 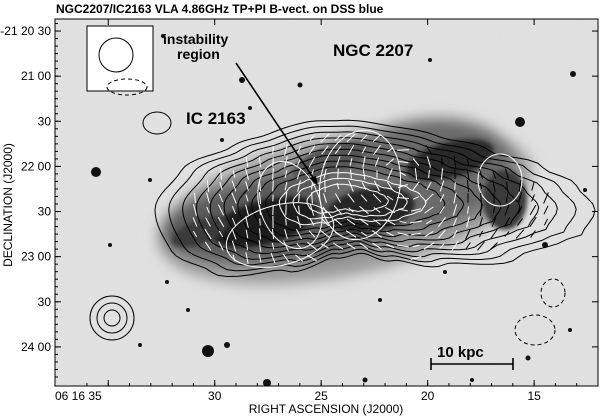 I want to click on y-tick-label: 21 00, so click(x=36, y=76).